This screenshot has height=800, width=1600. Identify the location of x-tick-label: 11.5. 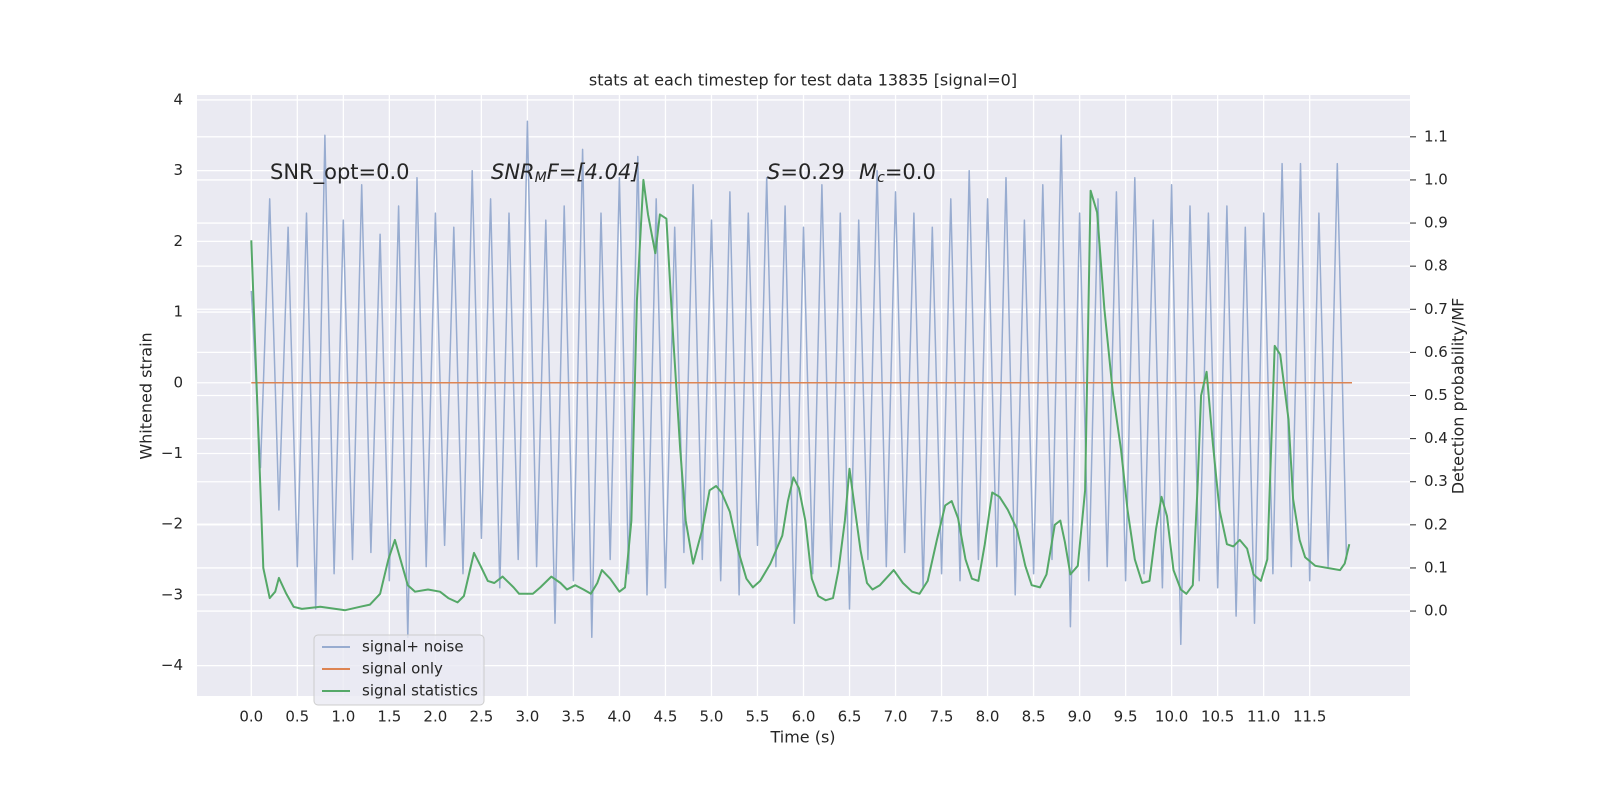
(1309, 717).